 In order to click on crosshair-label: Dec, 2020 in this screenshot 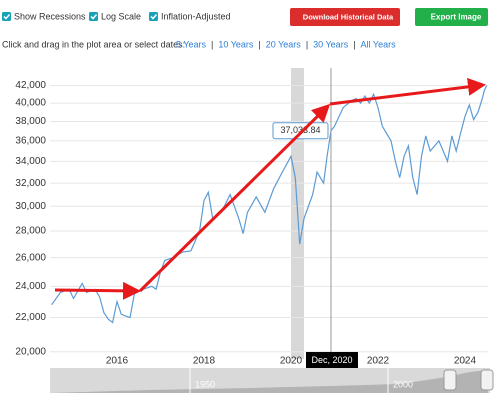, I will do `click(331, 360)`.